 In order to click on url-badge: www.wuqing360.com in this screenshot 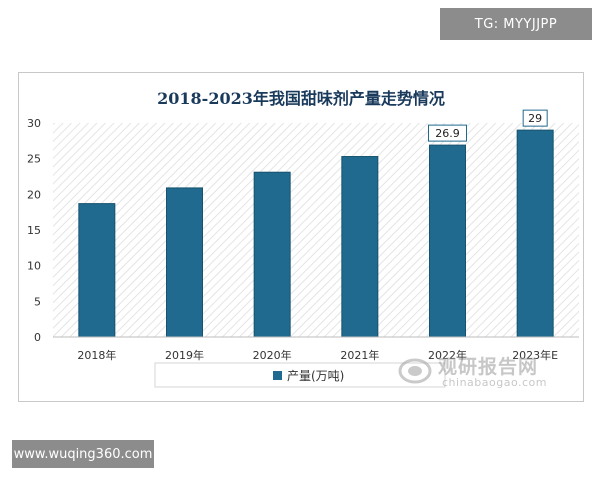, I will do `click(83, 454)`.